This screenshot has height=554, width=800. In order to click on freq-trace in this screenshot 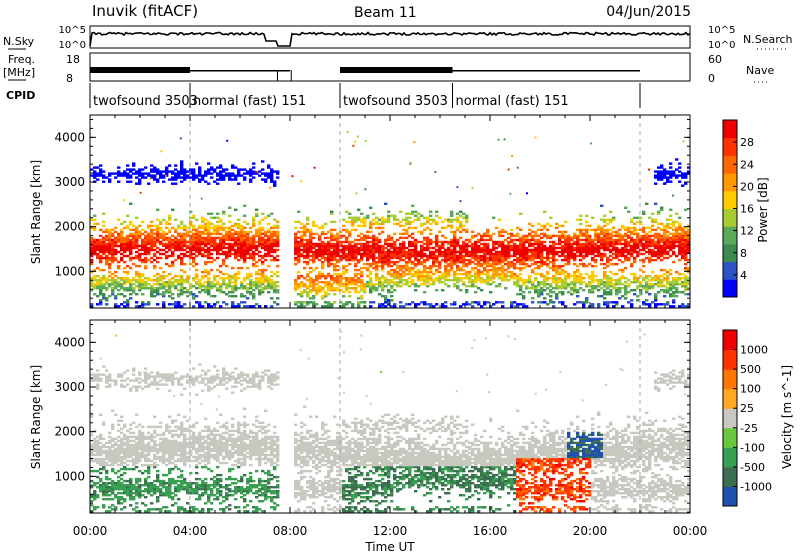, I will do `click(365, 74)`.